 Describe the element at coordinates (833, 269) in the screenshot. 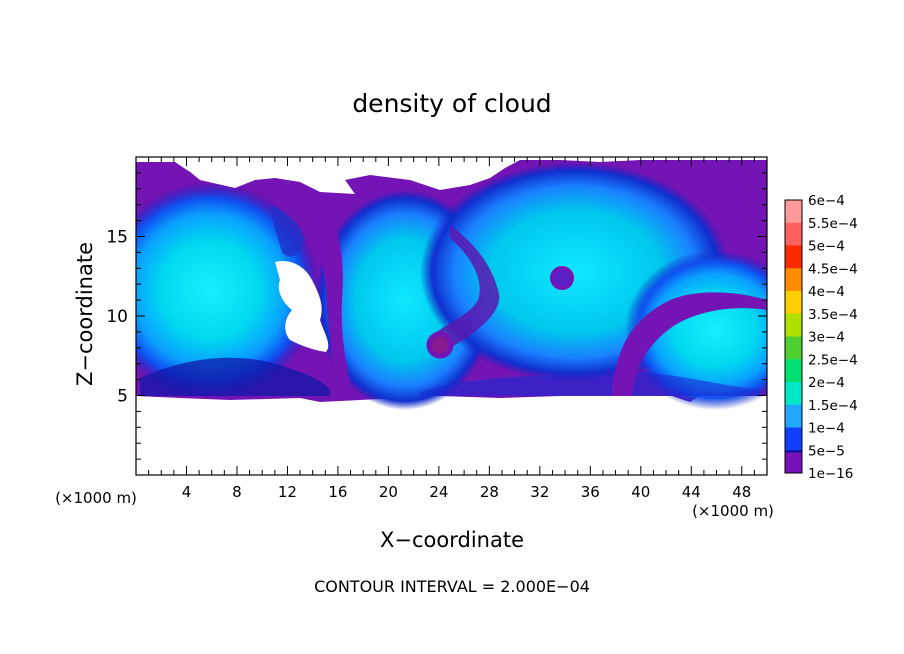

I see `colorbar-label: 4.5e−4` at that location.